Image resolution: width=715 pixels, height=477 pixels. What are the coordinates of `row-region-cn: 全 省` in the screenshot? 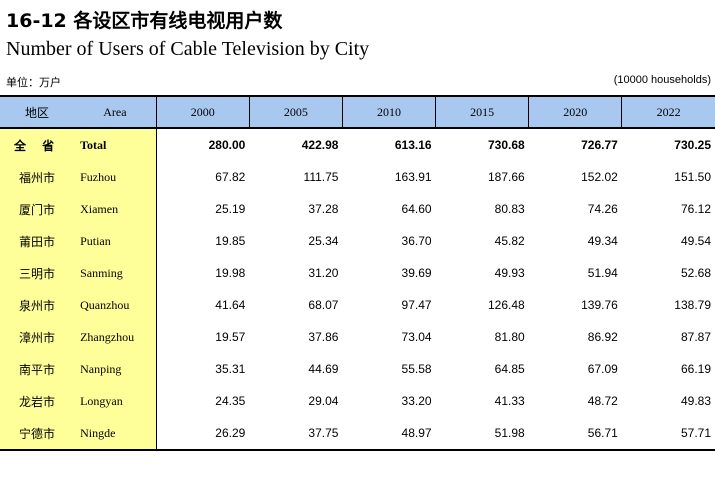 It's located at (37, 144).